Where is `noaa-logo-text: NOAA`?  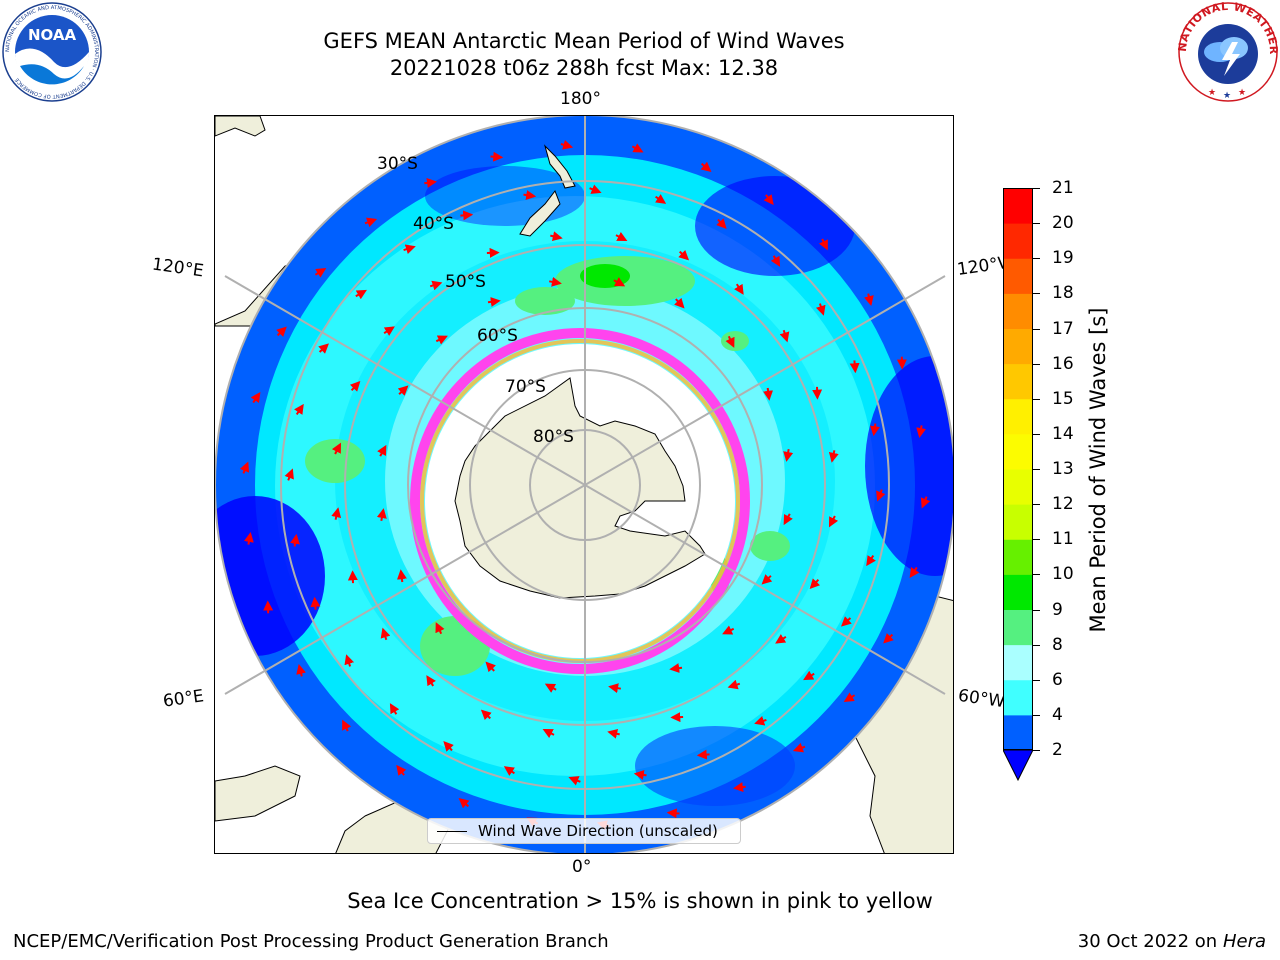
noaa-logo-text: NOAA is located at coordinates (52, 35).